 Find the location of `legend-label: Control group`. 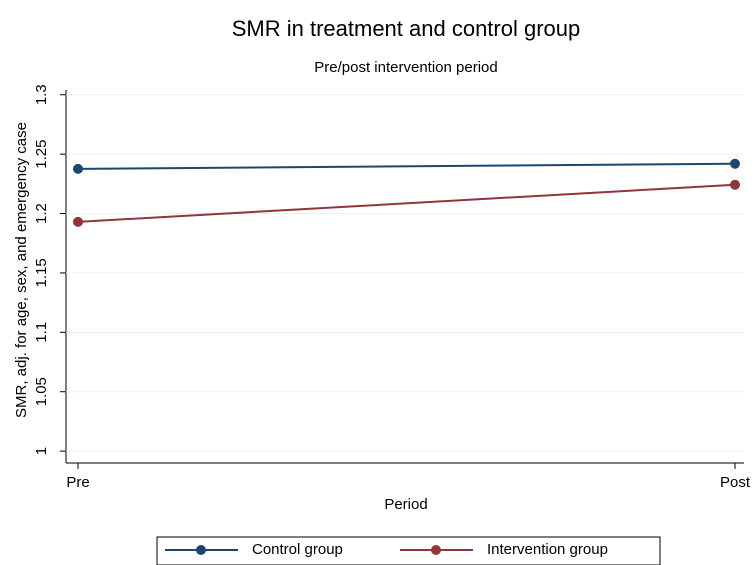

legend-label: Control group is located at coordinates (297, 549).